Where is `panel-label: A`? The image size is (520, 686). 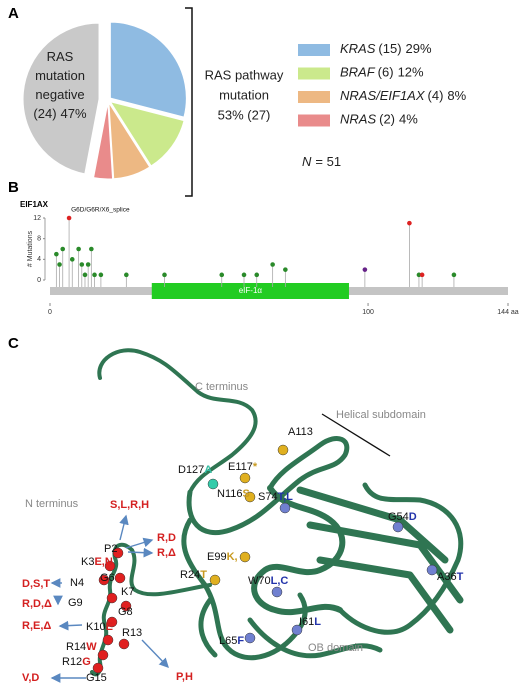
panel-label: A is located at coordinates (13, 13).